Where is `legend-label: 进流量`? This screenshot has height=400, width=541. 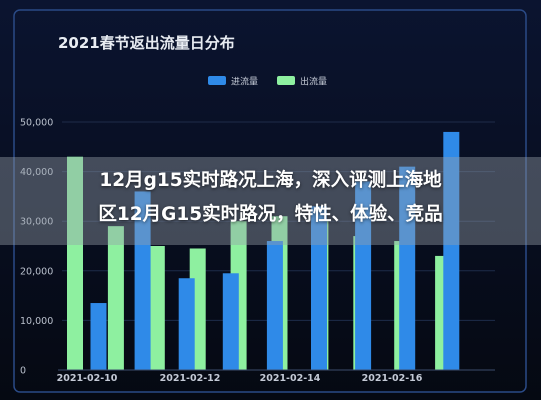 legend-label: 进流量 is located at coordinates (244, 82).